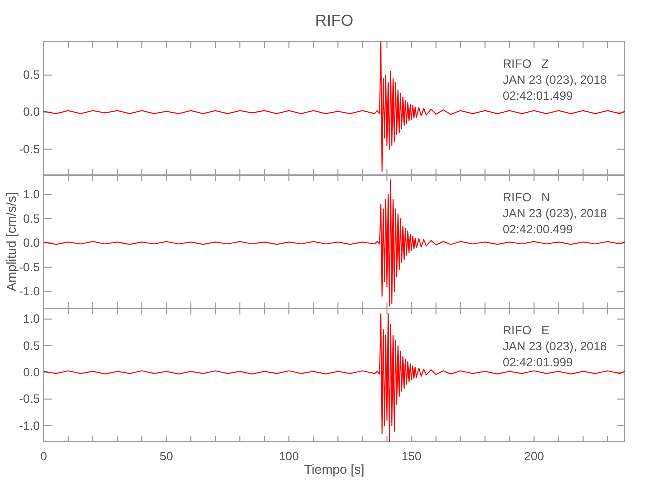 The image size is (650, 500). Describe the element at coordinates (538, 229) in the screenshot. I see `annotation: 02:42:00.499` at that location.